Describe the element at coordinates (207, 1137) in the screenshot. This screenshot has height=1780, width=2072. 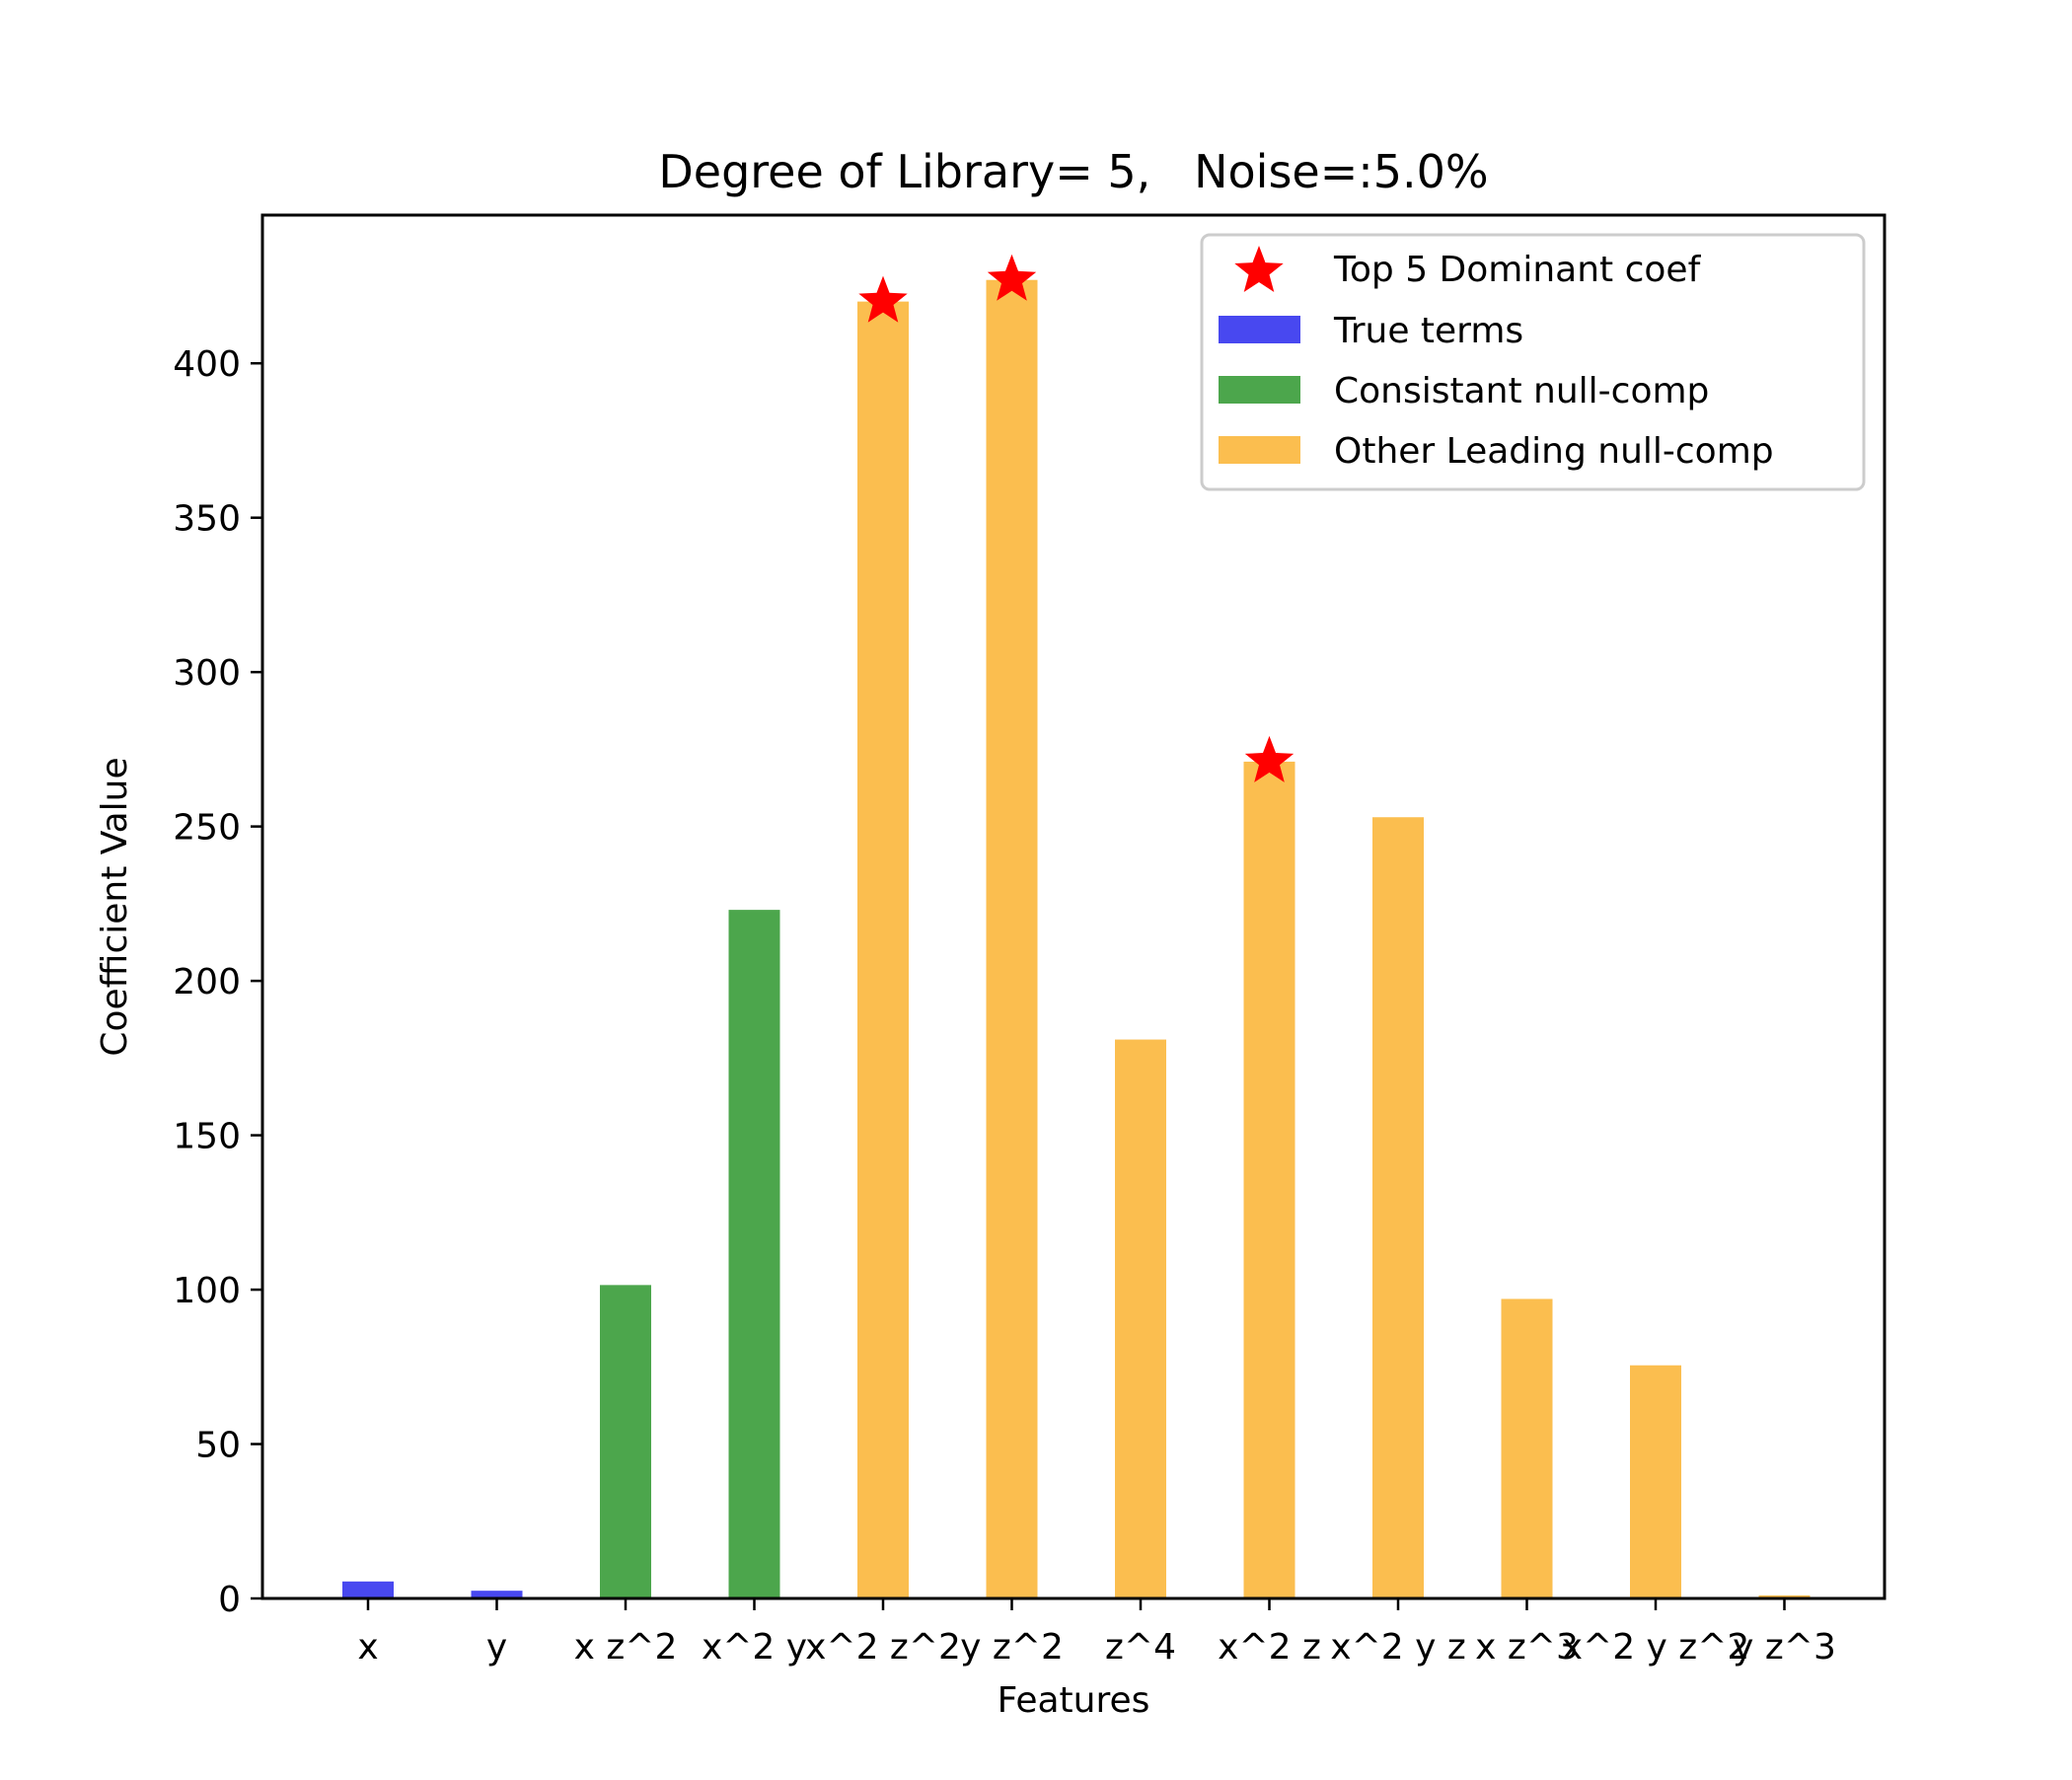
I see `y-tick-label: 150` at that location.